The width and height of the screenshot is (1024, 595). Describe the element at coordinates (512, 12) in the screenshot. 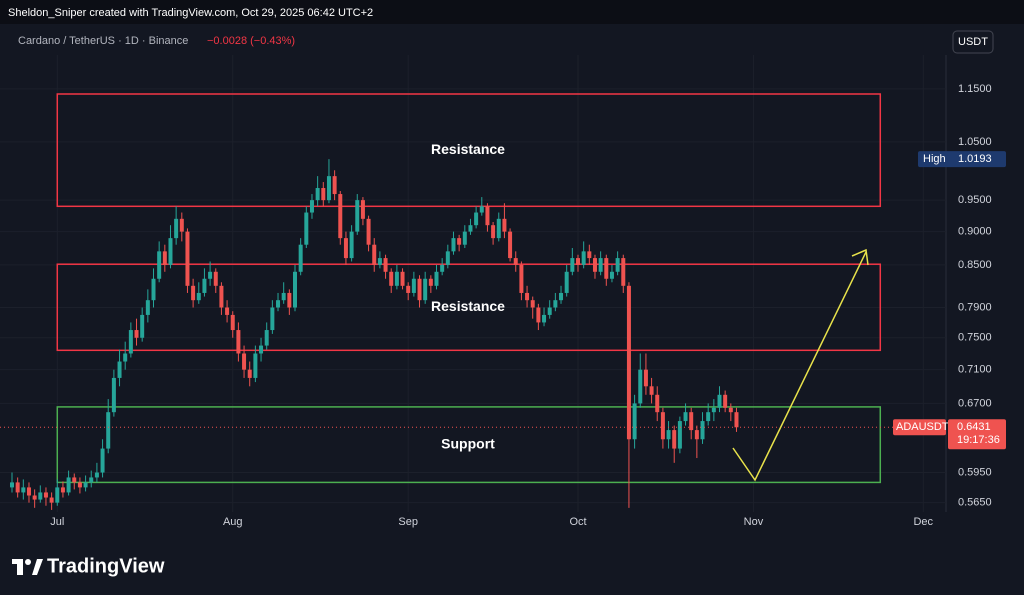

I see `header-bar` at that location.